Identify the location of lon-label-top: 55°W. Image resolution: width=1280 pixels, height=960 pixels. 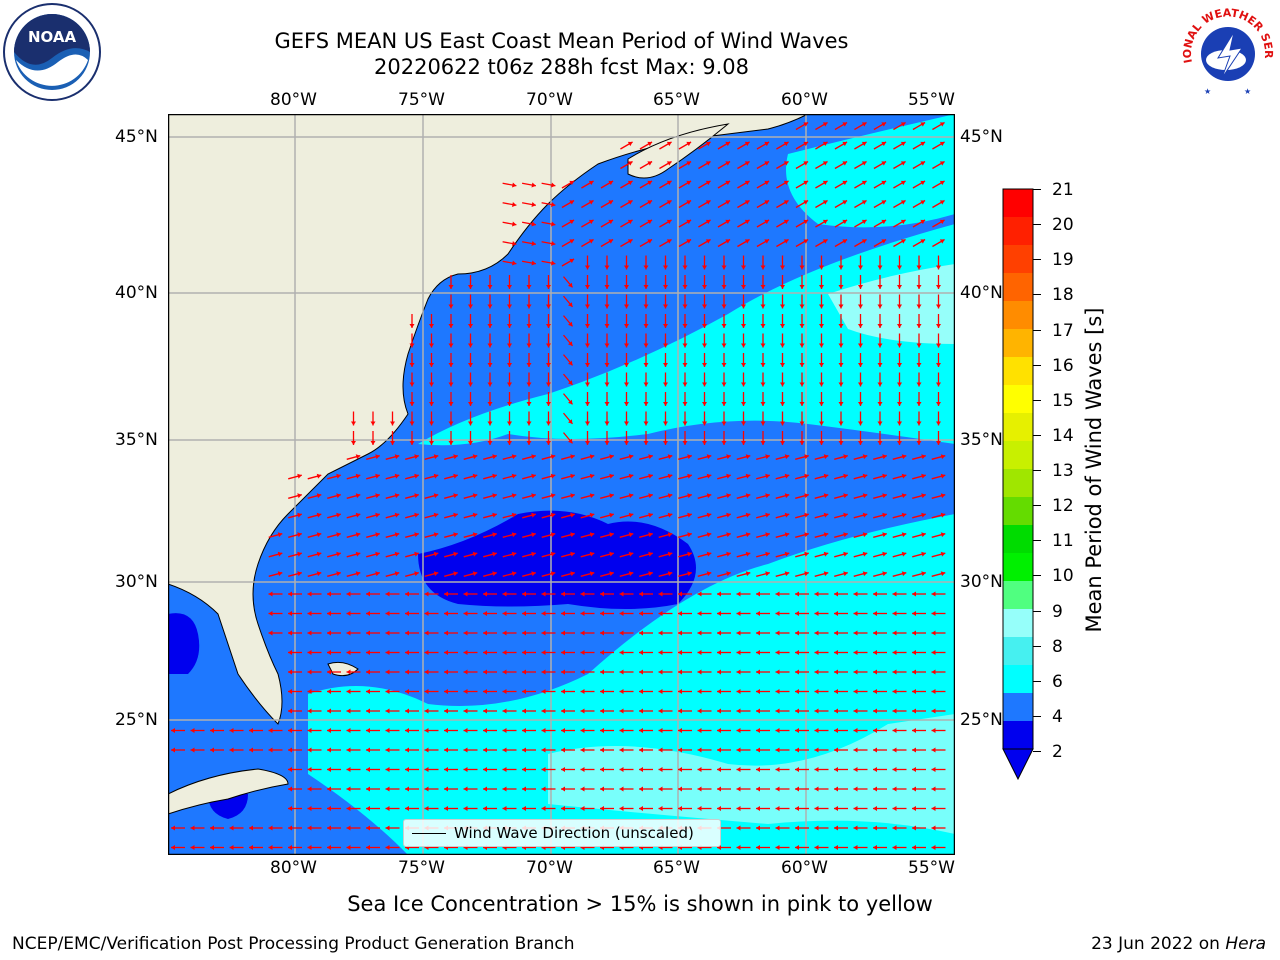
(931, 100).